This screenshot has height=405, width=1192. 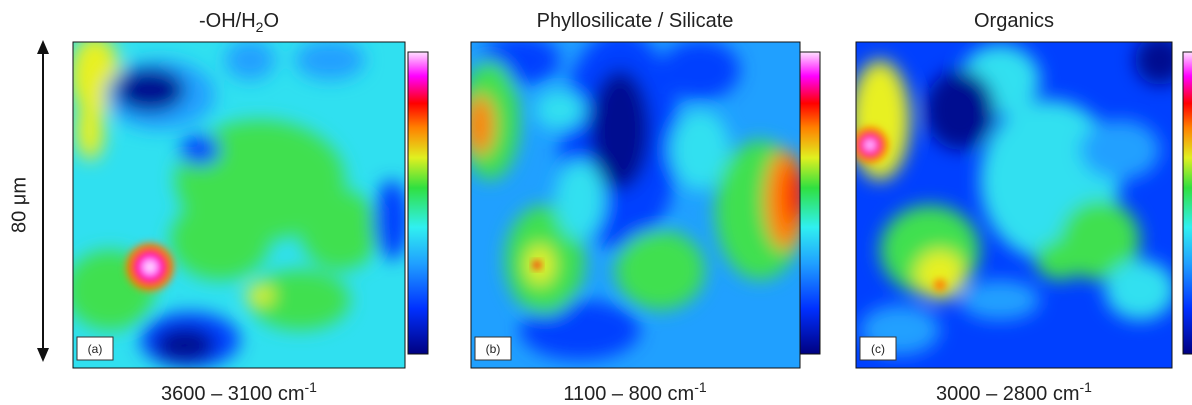 I want to click on panel-tag: (c), so click(x=878, y=349).